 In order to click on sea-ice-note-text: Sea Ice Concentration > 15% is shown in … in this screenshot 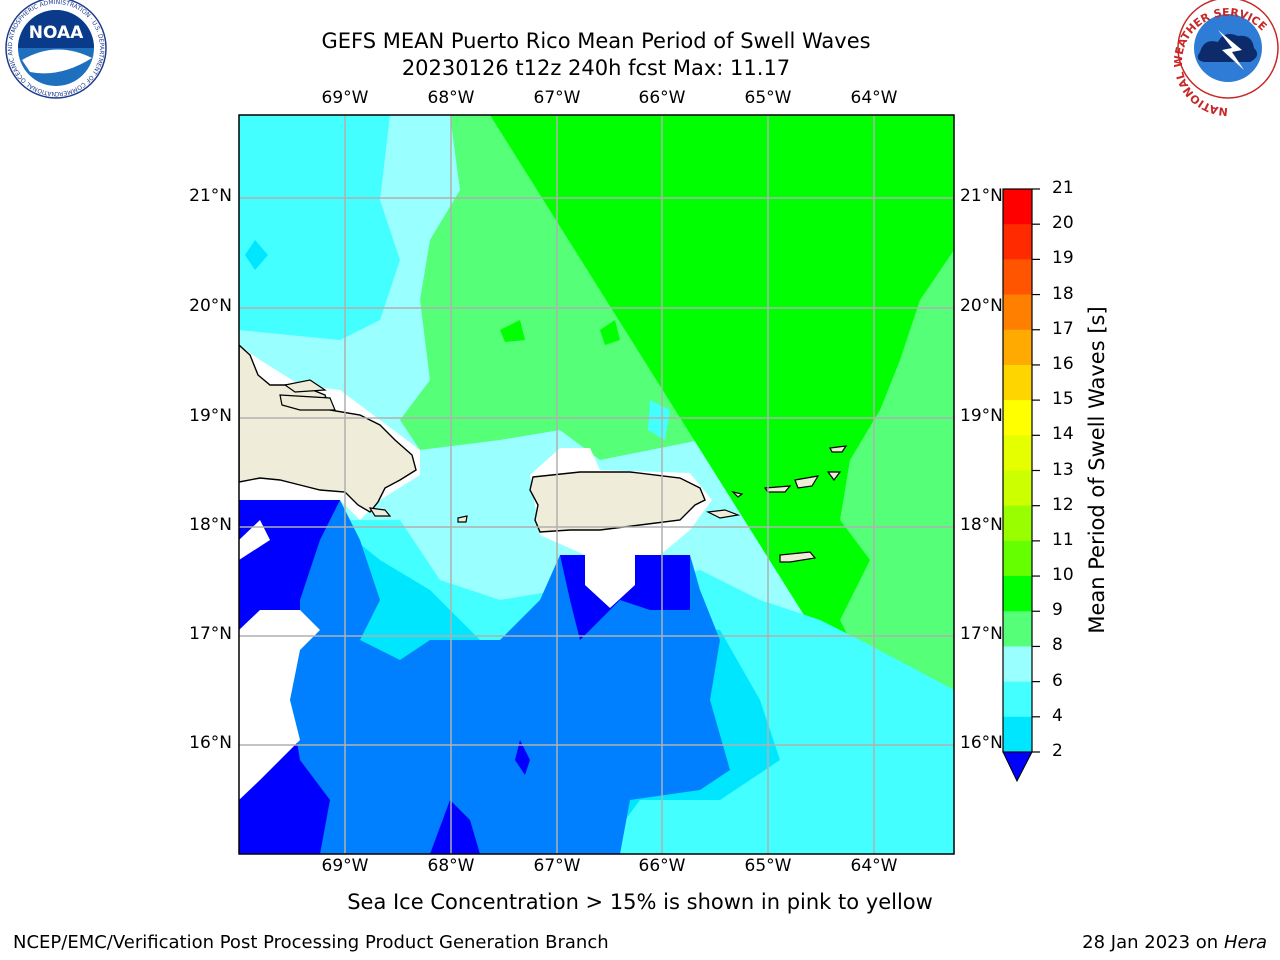, I will do `click(640, 902)`.